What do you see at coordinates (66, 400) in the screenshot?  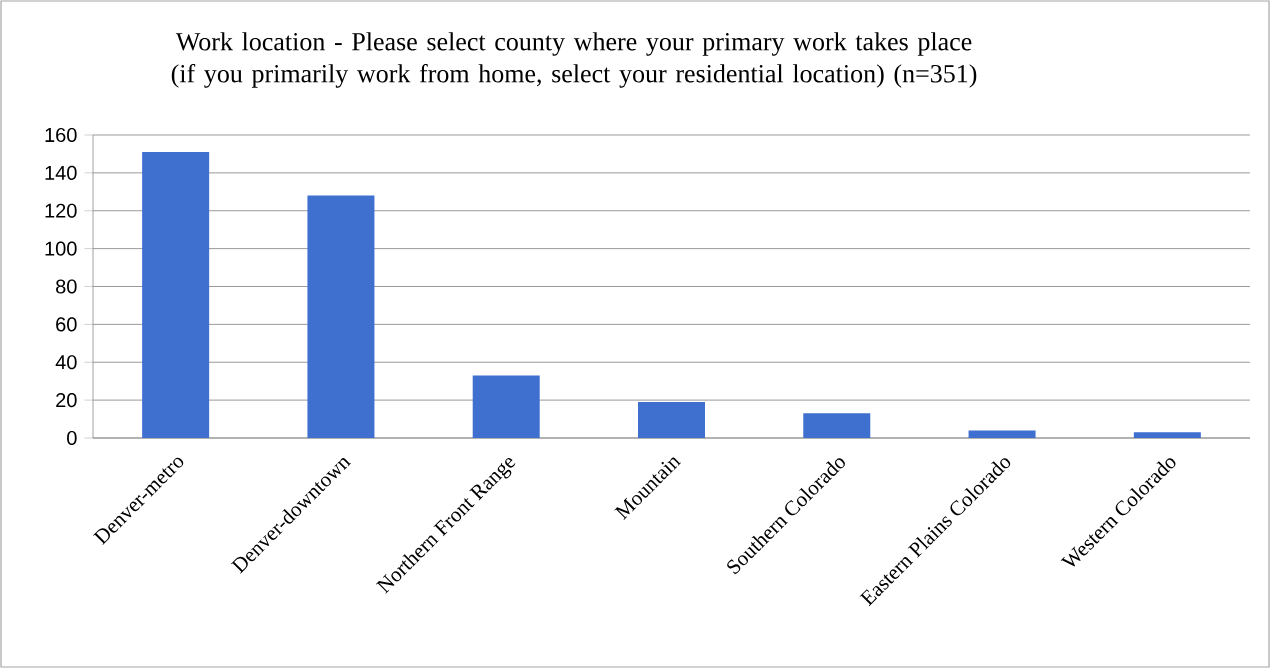 I see `y-tick-label: 20` at bounding box center [66, 400].